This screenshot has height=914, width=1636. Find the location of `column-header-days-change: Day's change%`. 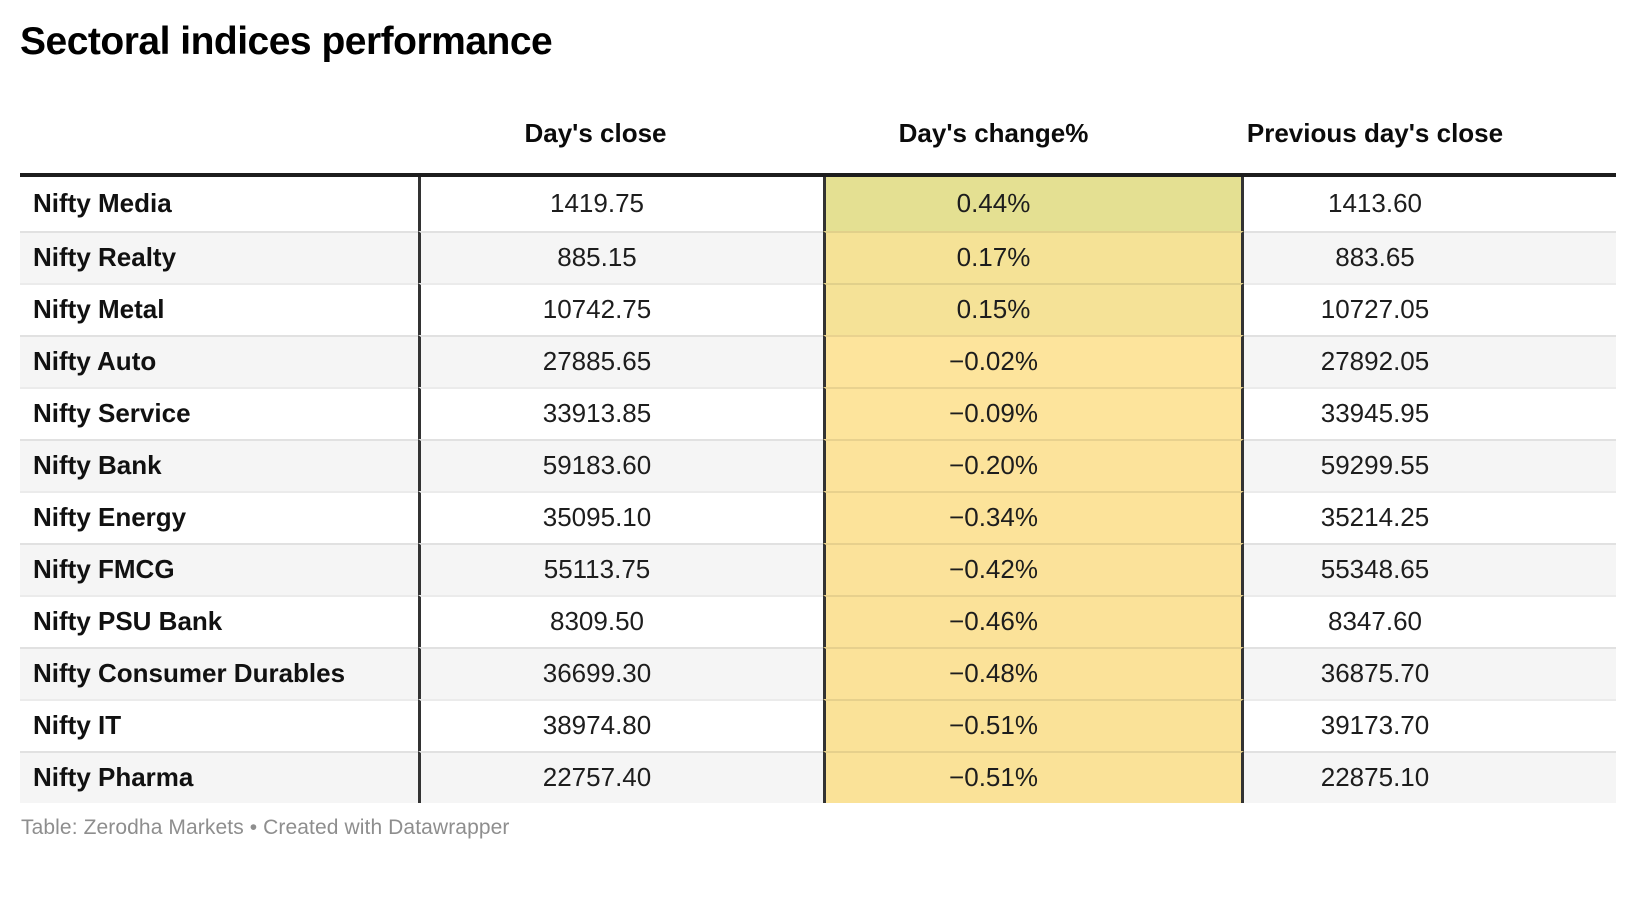

column-header-days-change: Day's change% is located at coordinates (1033, 120).